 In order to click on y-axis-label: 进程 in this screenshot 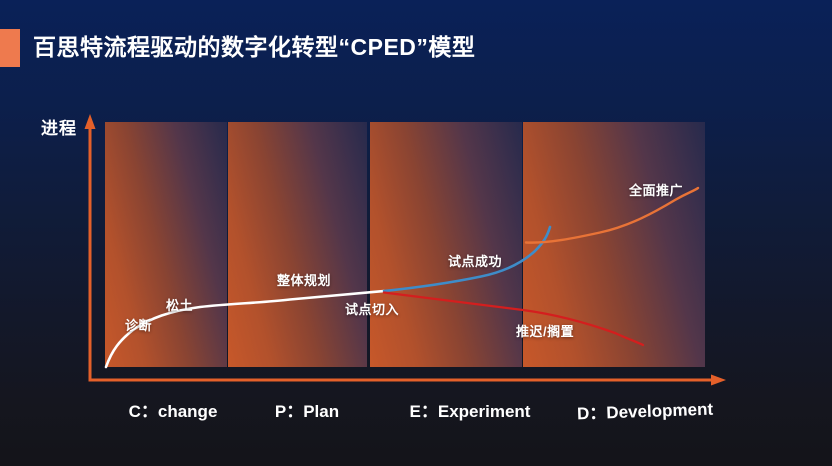, I will do `click(59, 128)`.